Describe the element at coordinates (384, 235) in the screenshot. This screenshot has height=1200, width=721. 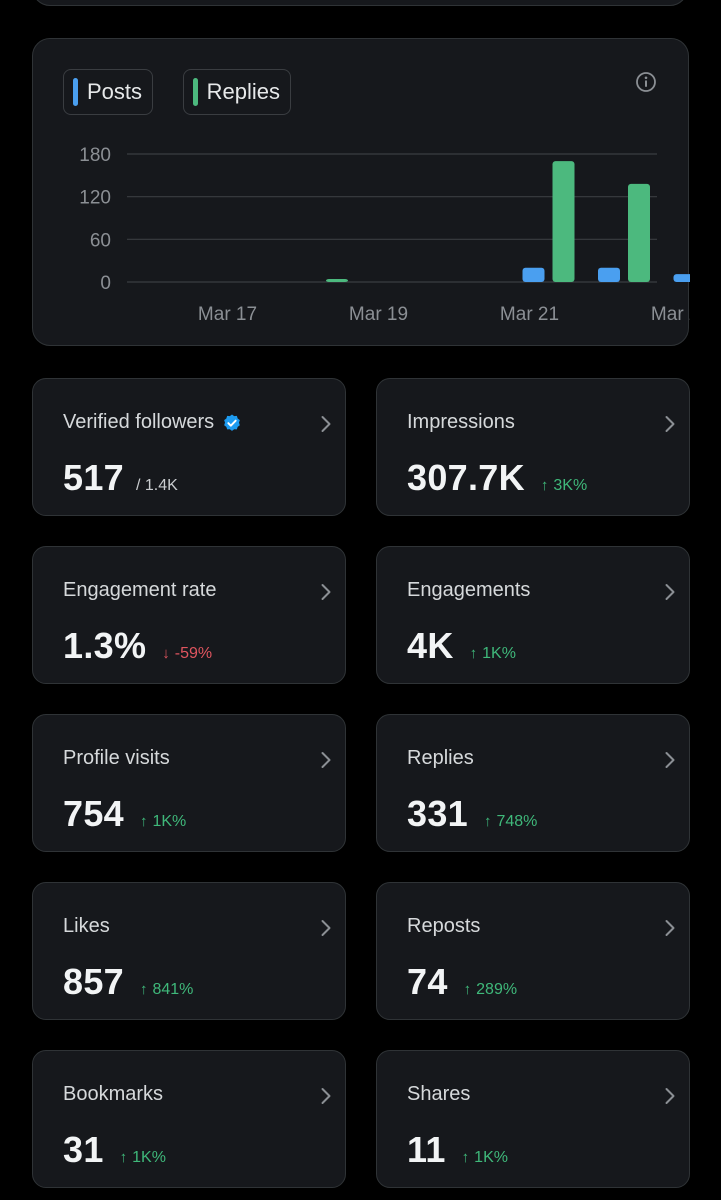
I see `activity-chart: 0 60 120 180 Mar 17 Mar 19 Mar 21 Mar 23` at that location.